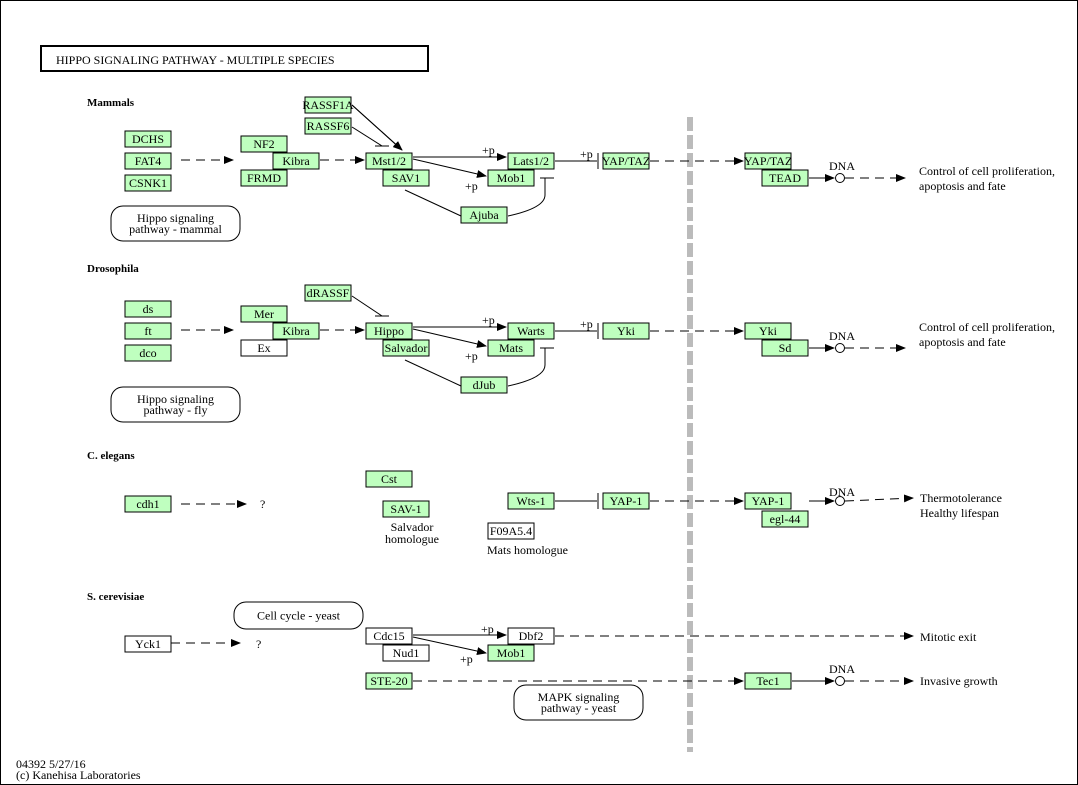 The height and width of the screenshot is (785, 1078). Describe the element at coordinates (406, 348) in the screenshot. I see `gene-salvador` at that location.